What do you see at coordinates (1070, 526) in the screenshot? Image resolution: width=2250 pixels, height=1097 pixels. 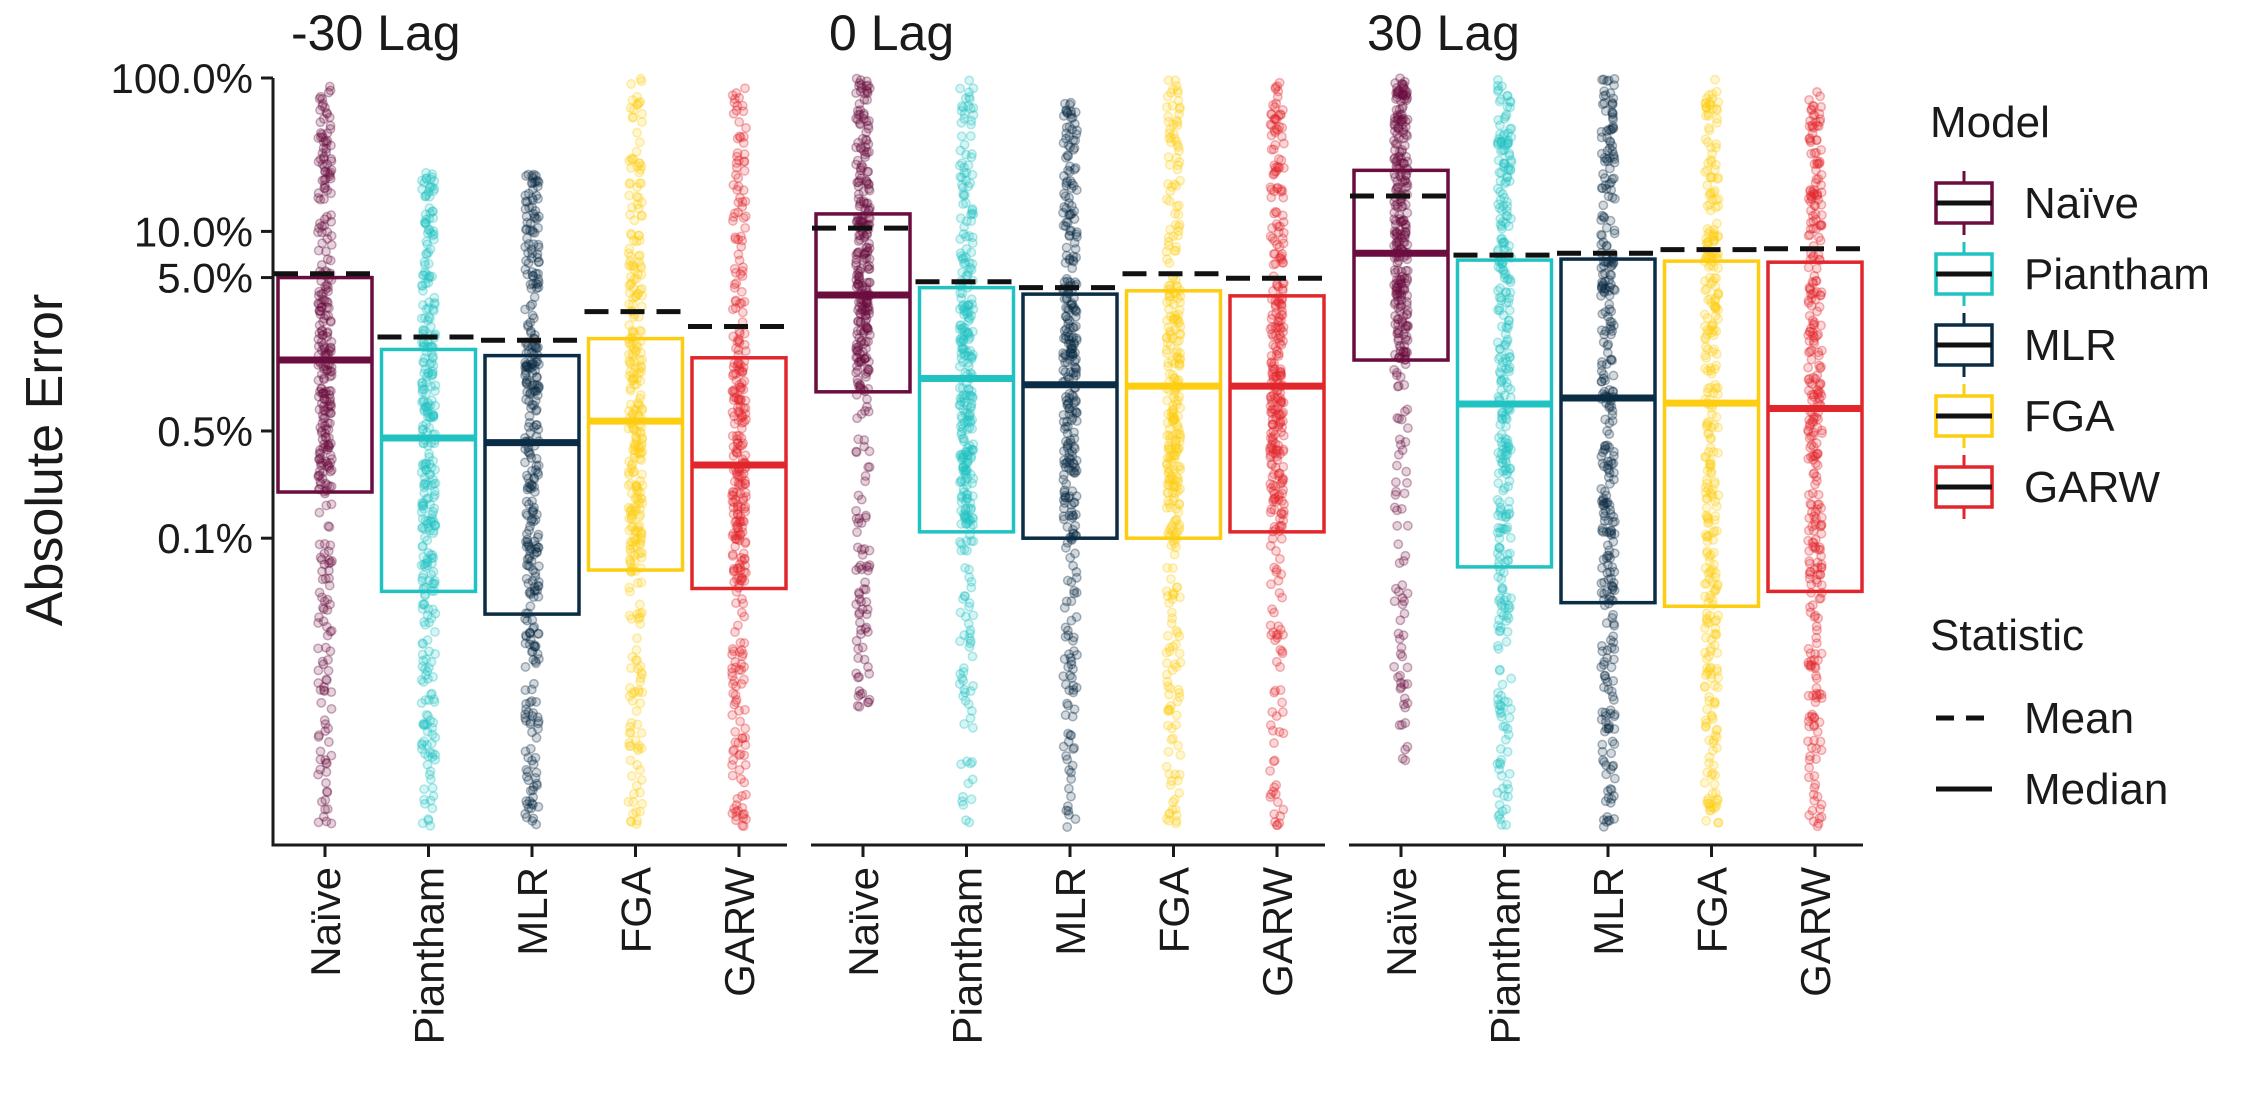 I see `series-mlr: MLR` at bounding box center [1070, 526].